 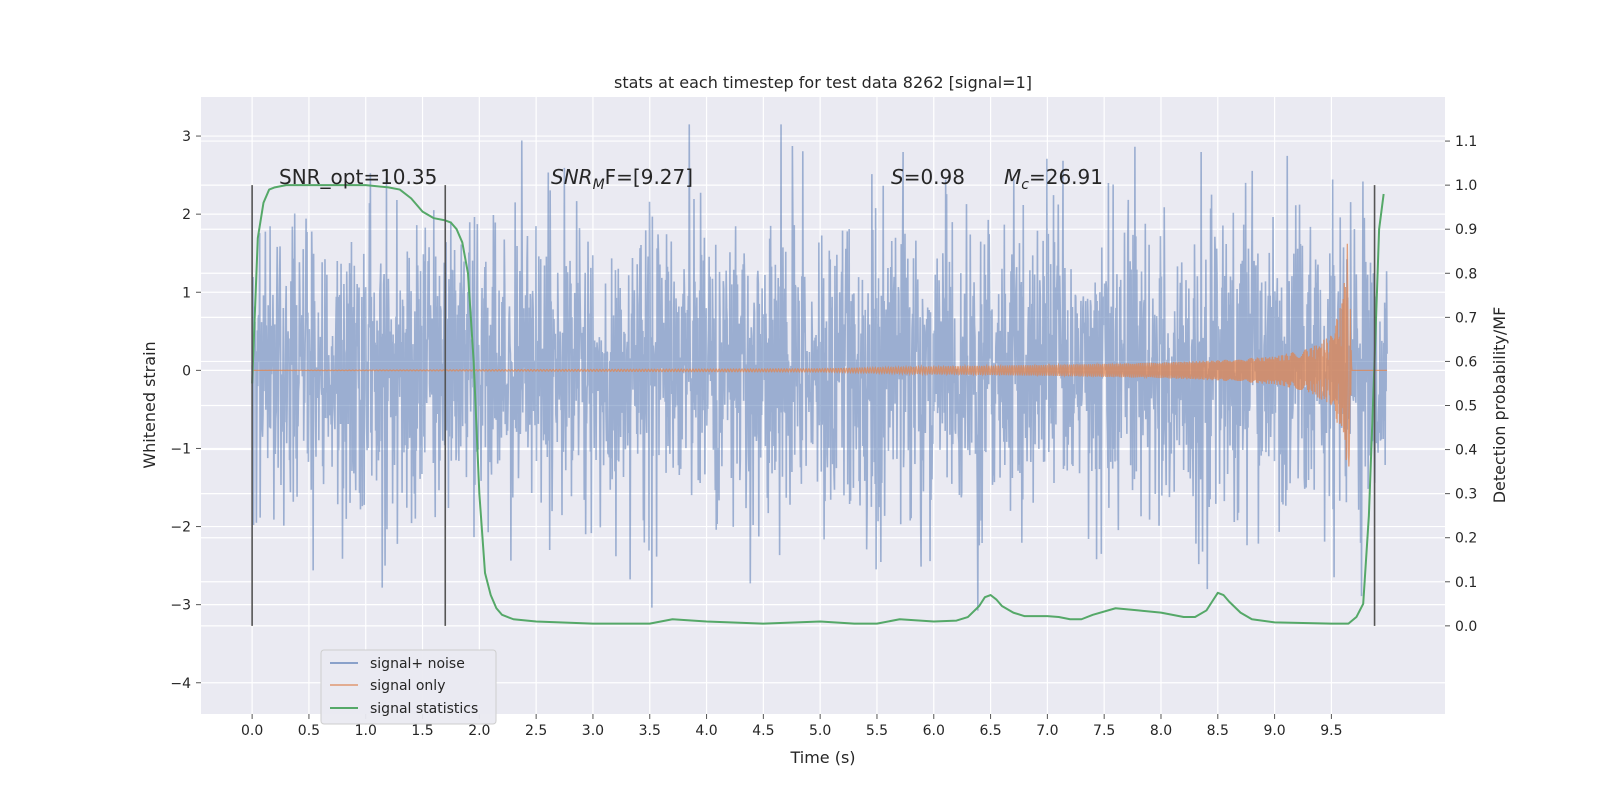 I want to click on x-axis-label: Time (s), so click(x=822, y=757).